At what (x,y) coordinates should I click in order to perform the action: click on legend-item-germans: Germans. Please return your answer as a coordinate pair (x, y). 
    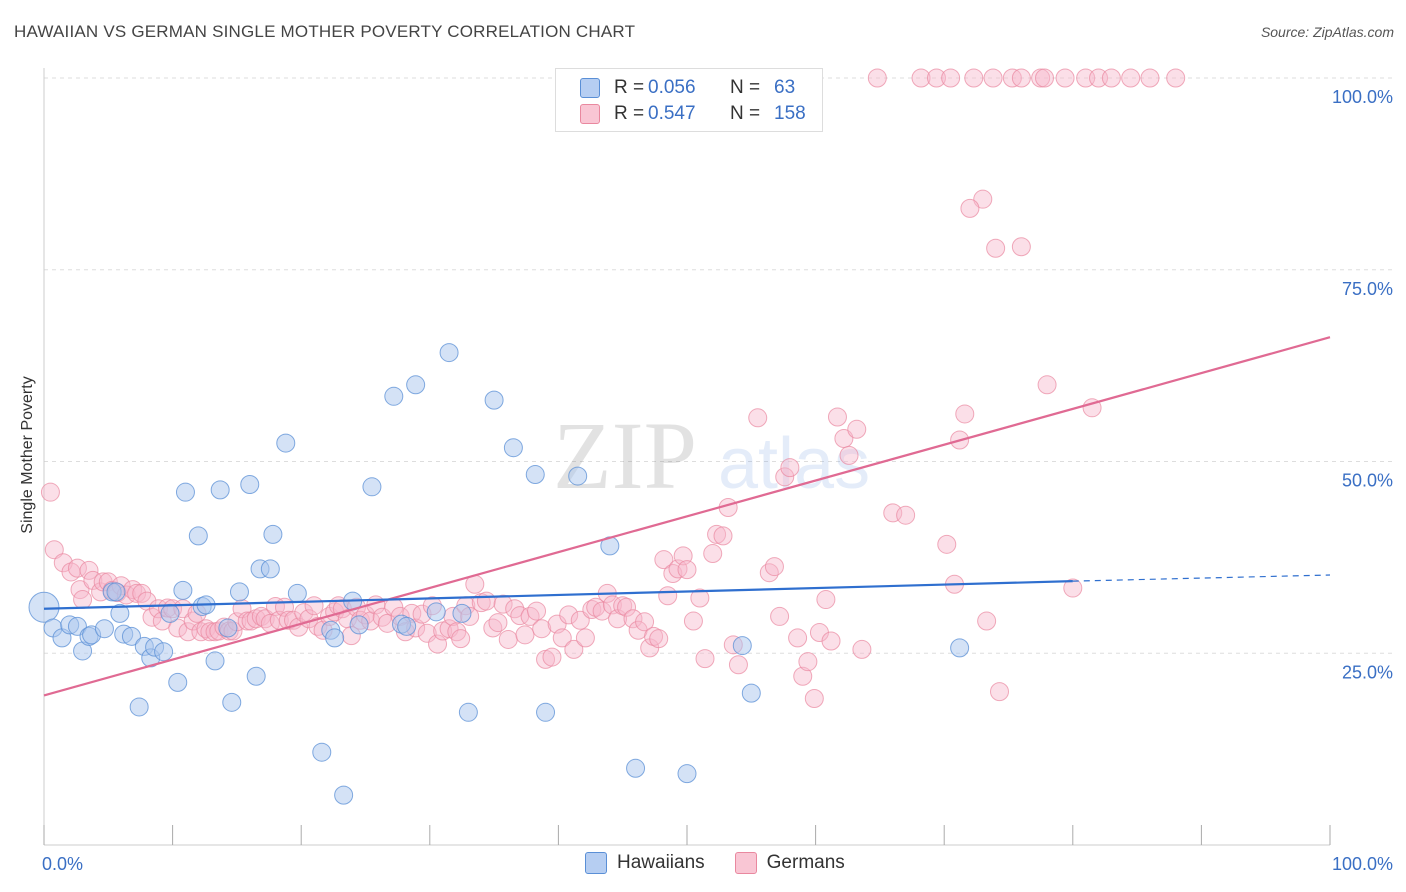
    Looking at the image, I should click on (789, 863).